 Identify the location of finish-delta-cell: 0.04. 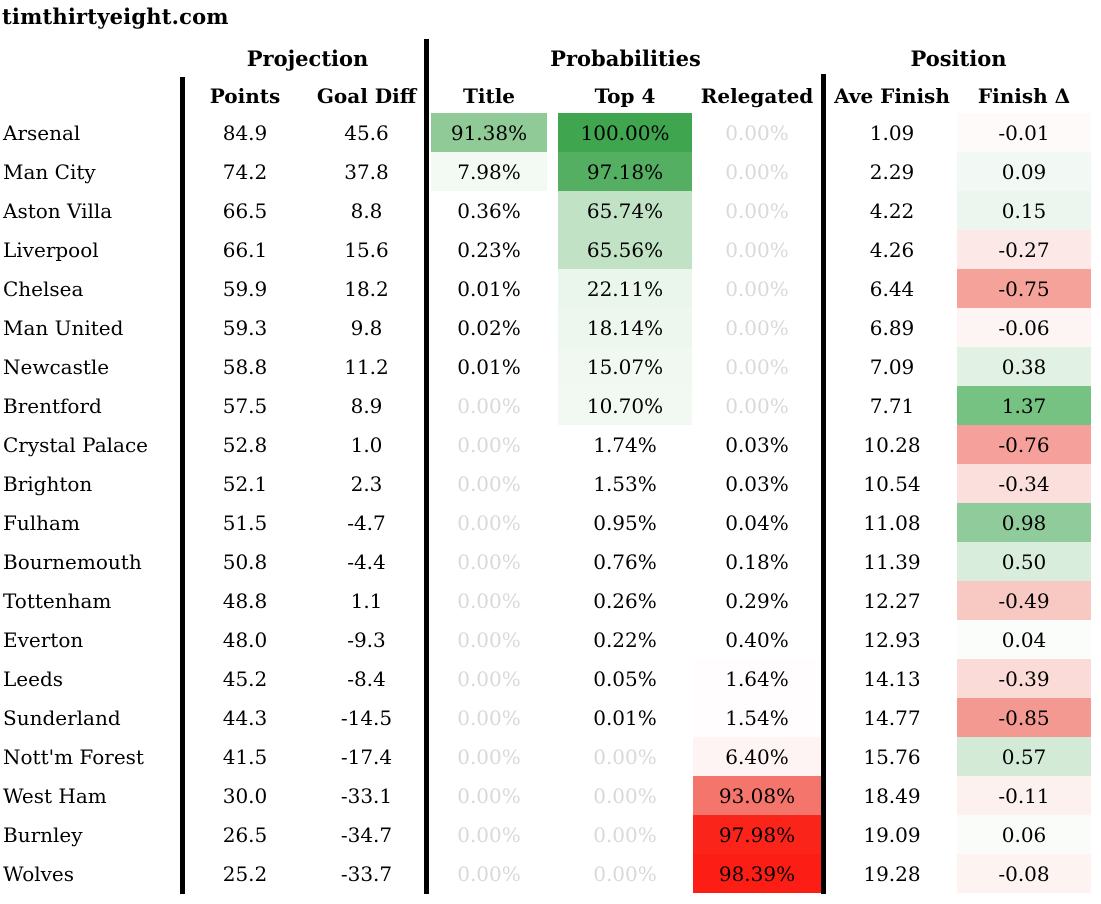
(1024, 639).